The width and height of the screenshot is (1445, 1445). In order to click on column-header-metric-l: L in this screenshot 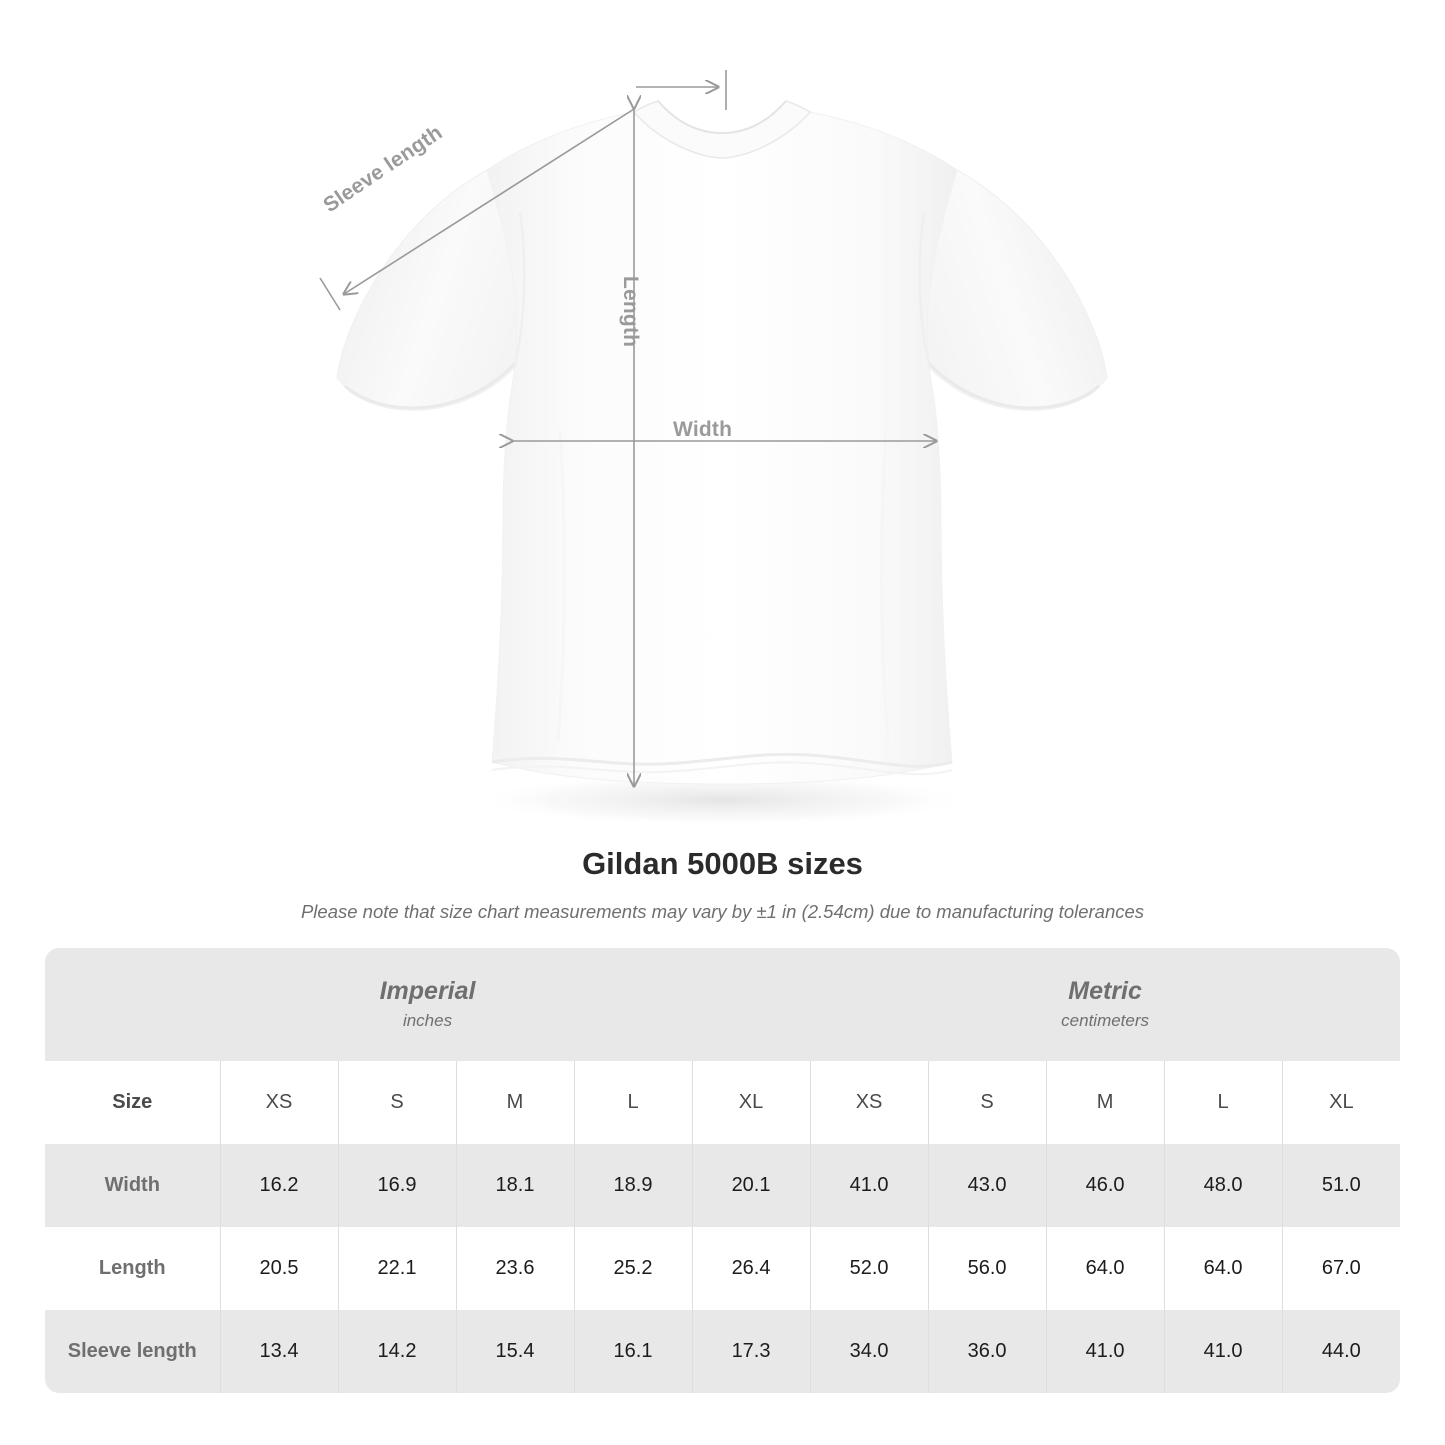, I will do `click(1223, 1102)`.